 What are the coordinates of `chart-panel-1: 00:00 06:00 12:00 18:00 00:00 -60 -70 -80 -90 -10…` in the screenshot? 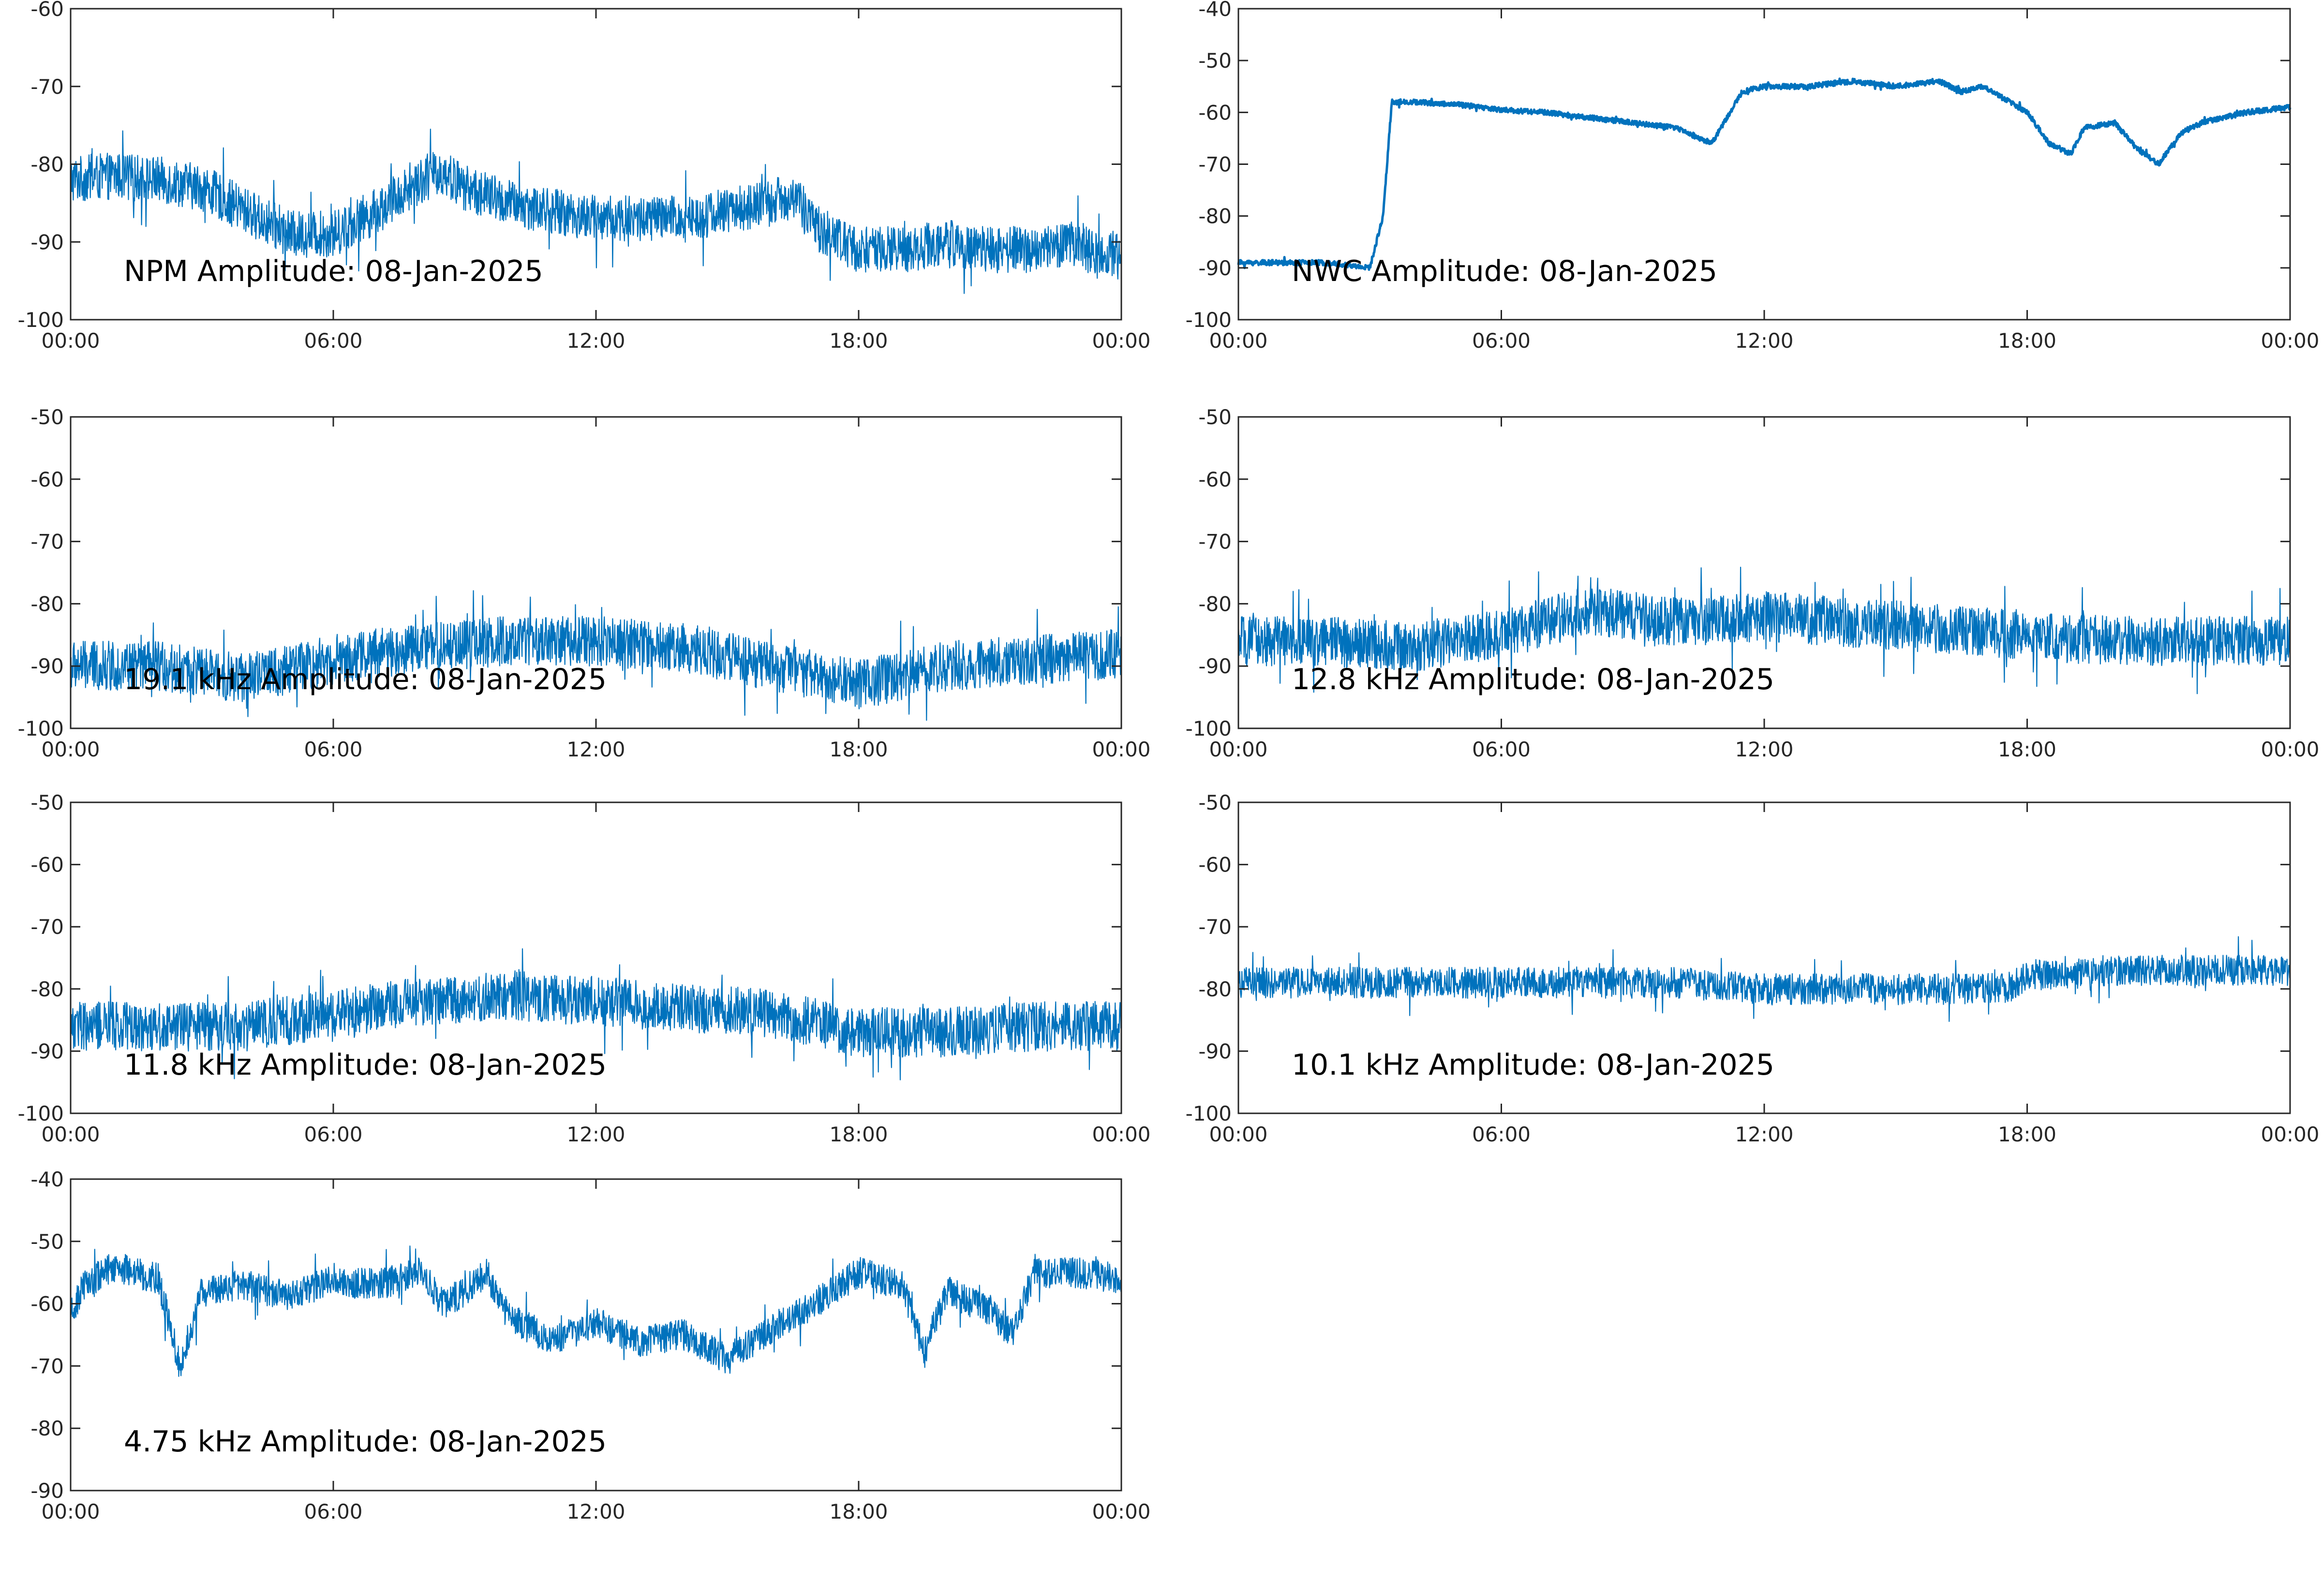 It's located at (584, 176).